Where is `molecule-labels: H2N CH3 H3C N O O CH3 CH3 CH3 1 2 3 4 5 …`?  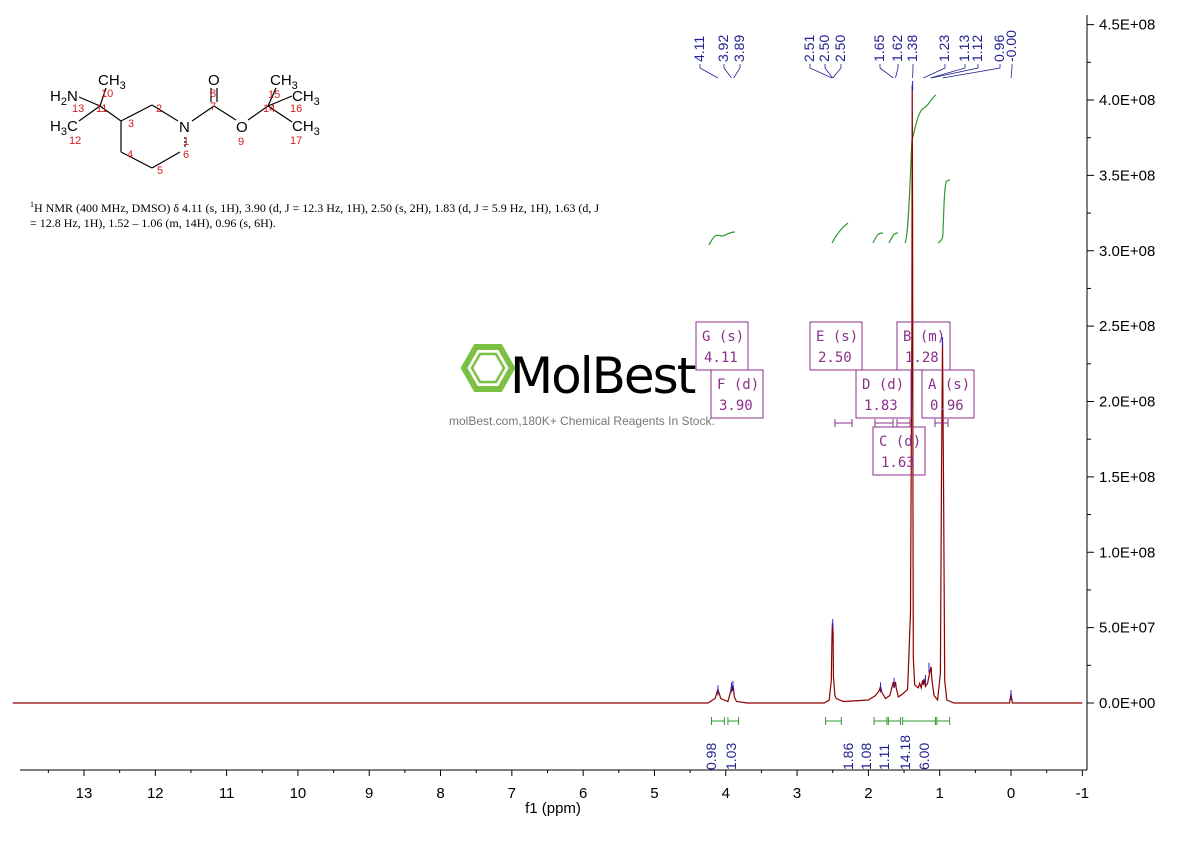
molecule-labels: H2N CH3 H3C N O O CH3 CH3 CH3 1 2 3 4 5 … is located at coordinates (185, 124).